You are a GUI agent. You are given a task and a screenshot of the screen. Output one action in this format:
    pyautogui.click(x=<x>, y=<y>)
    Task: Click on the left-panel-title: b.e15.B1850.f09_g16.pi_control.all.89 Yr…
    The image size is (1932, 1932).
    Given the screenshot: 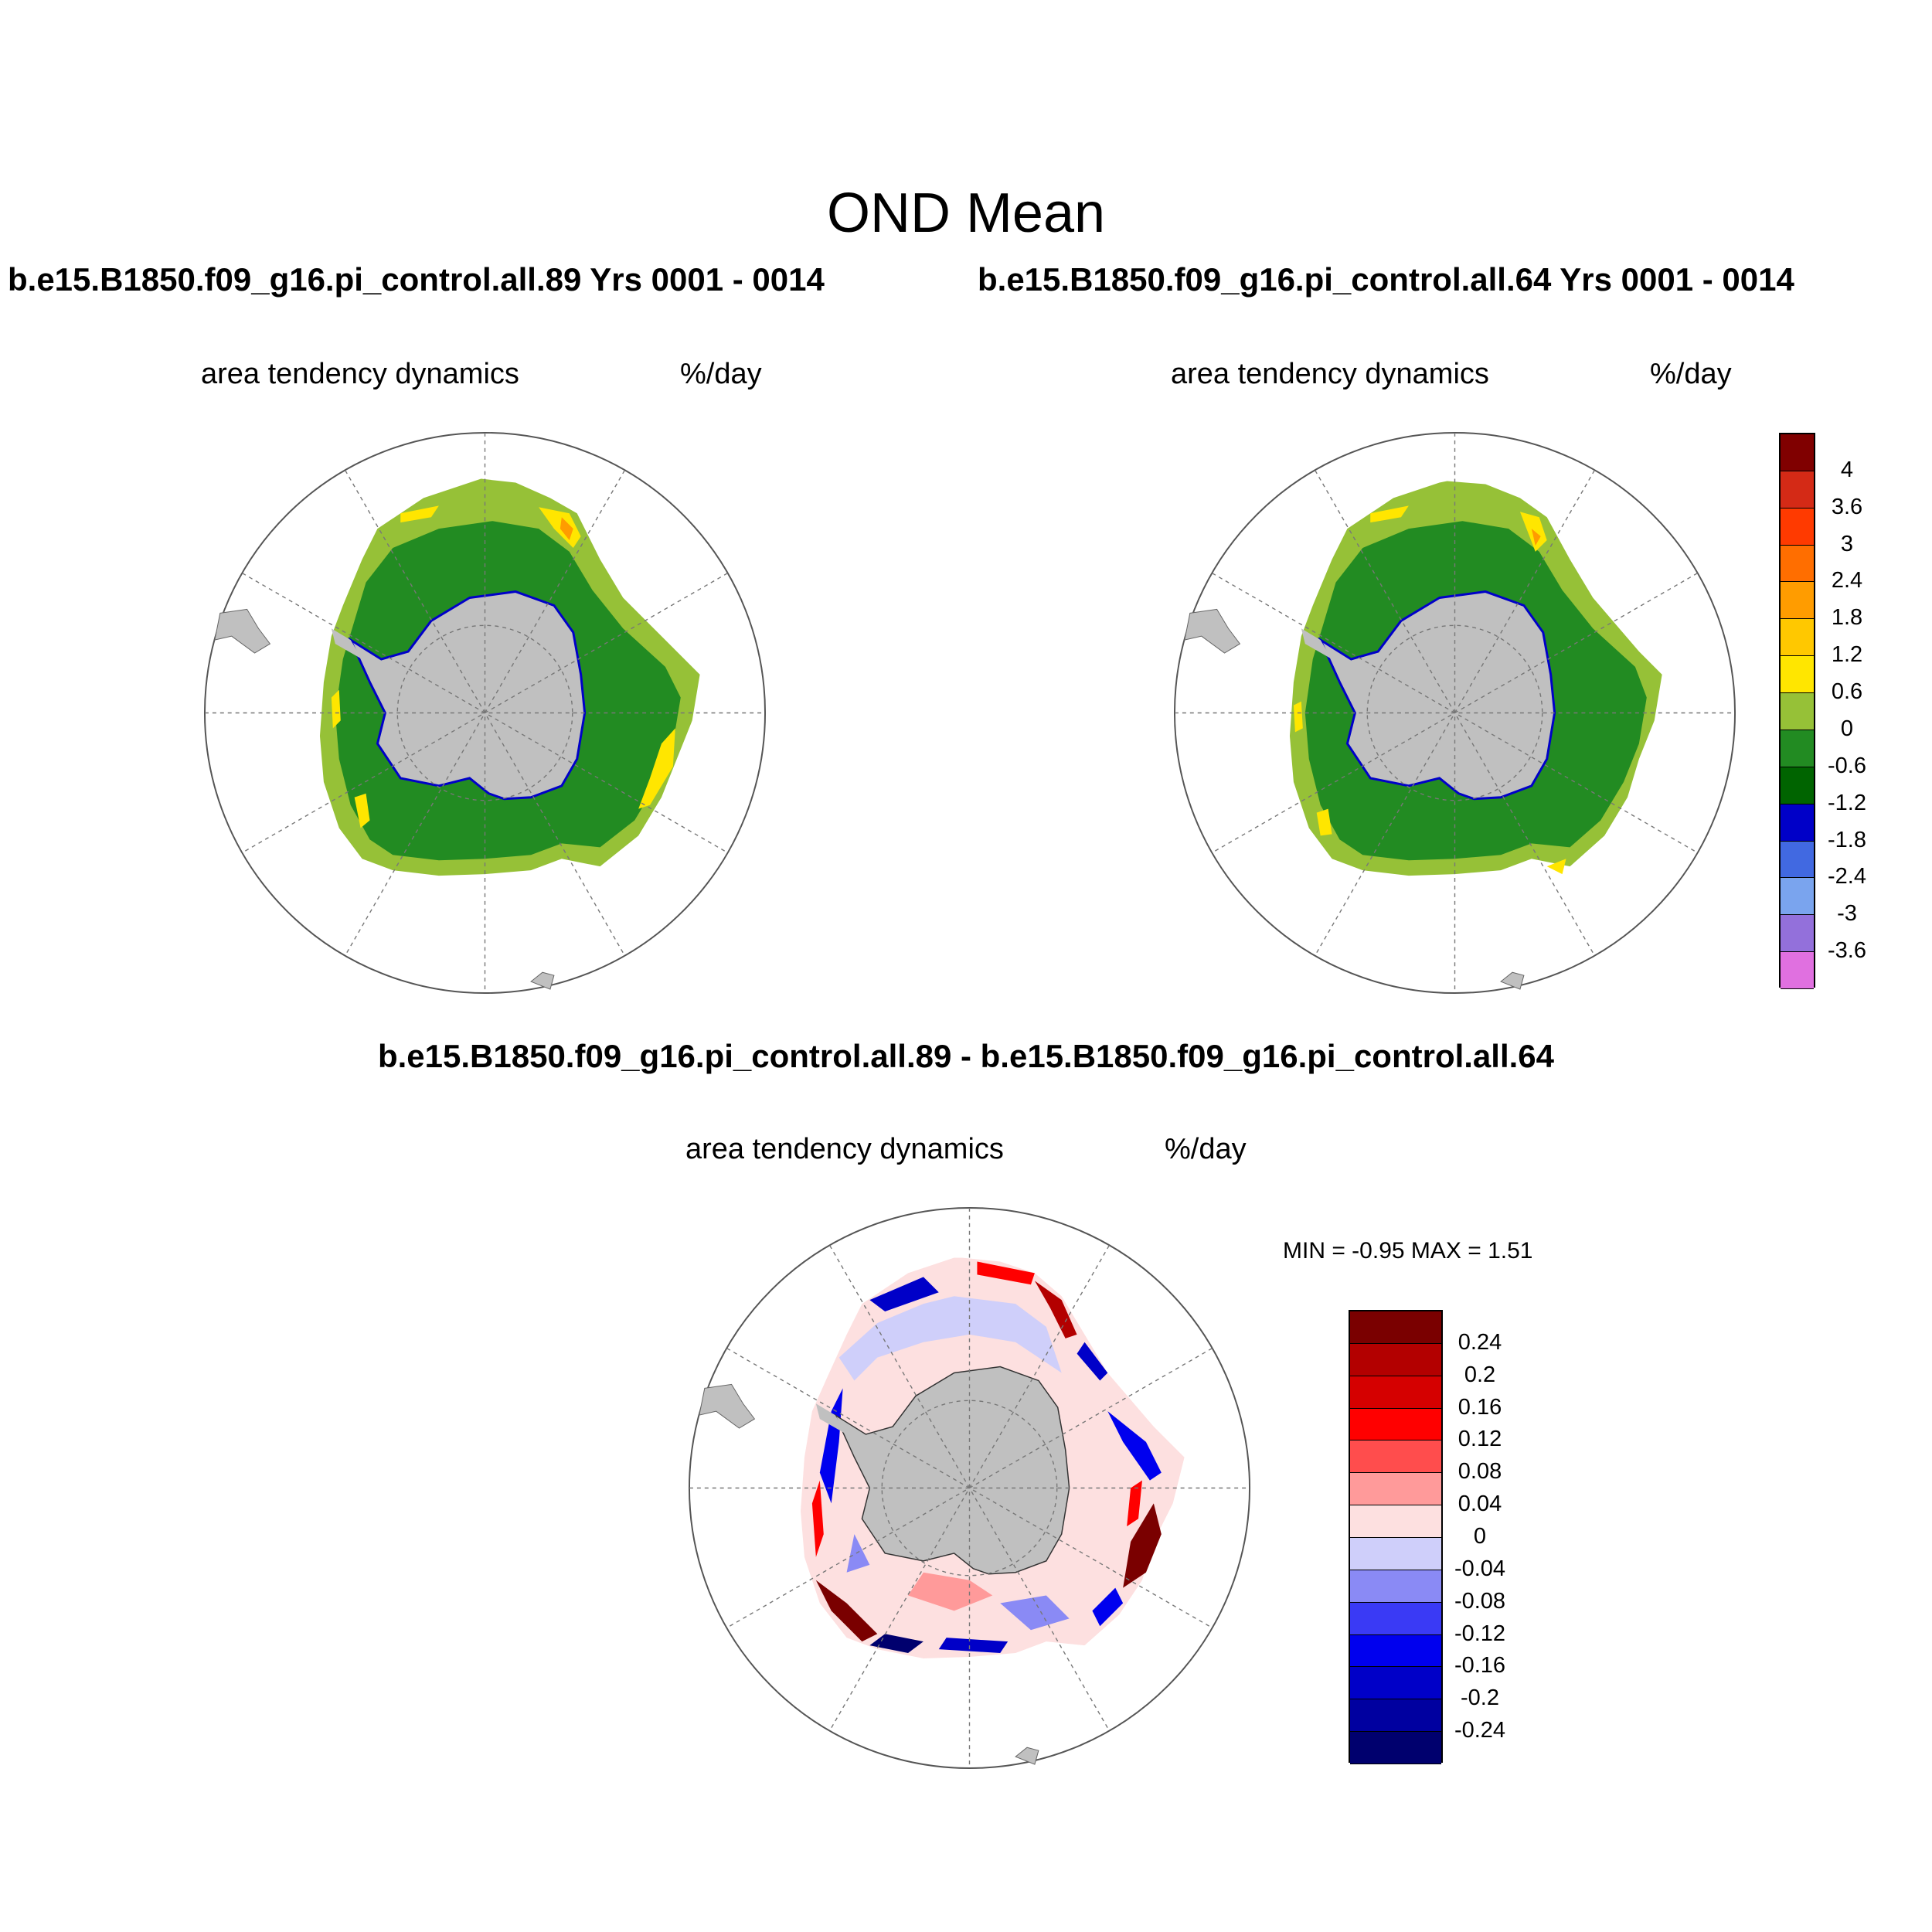 What is the action you would take?
    pyautogui.click(x=417, y=280)
    